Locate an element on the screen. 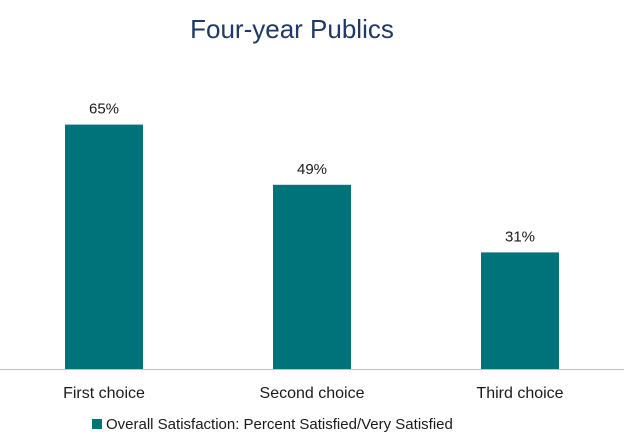 This screenshot has width=624, height=443. data-label-first-choice: 65% is located at coordinates (104, 109).